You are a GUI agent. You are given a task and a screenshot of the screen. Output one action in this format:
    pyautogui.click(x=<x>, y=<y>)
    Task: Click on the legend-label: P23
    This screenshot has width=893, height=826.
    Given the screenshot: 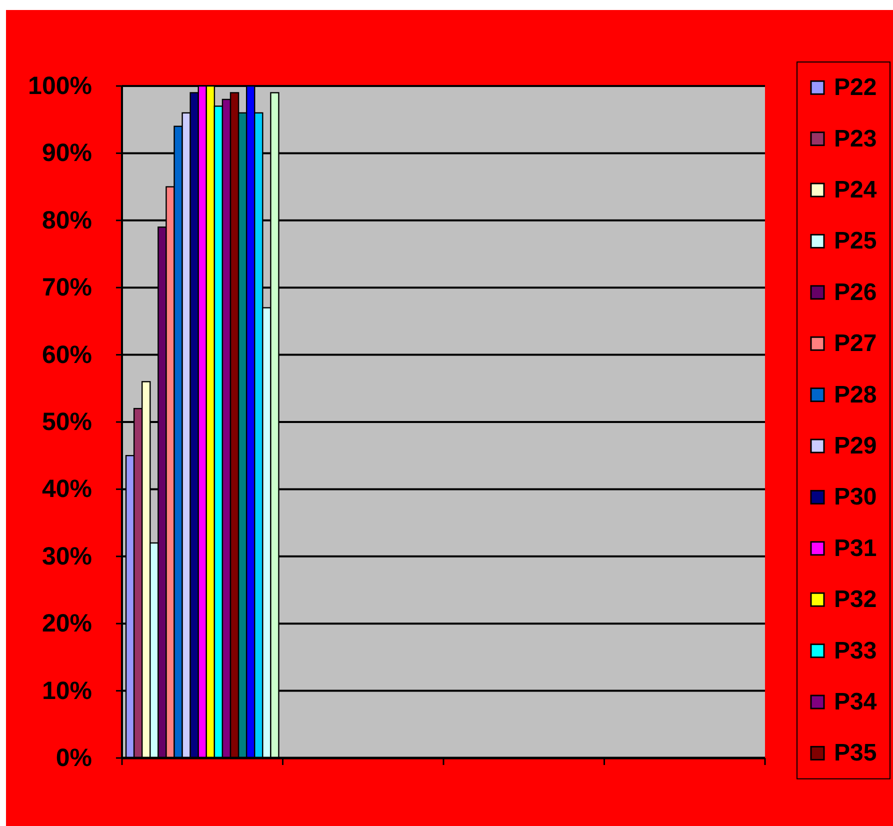 What is the action you would take?
    pyautogui.click(x=855, y=138)
    